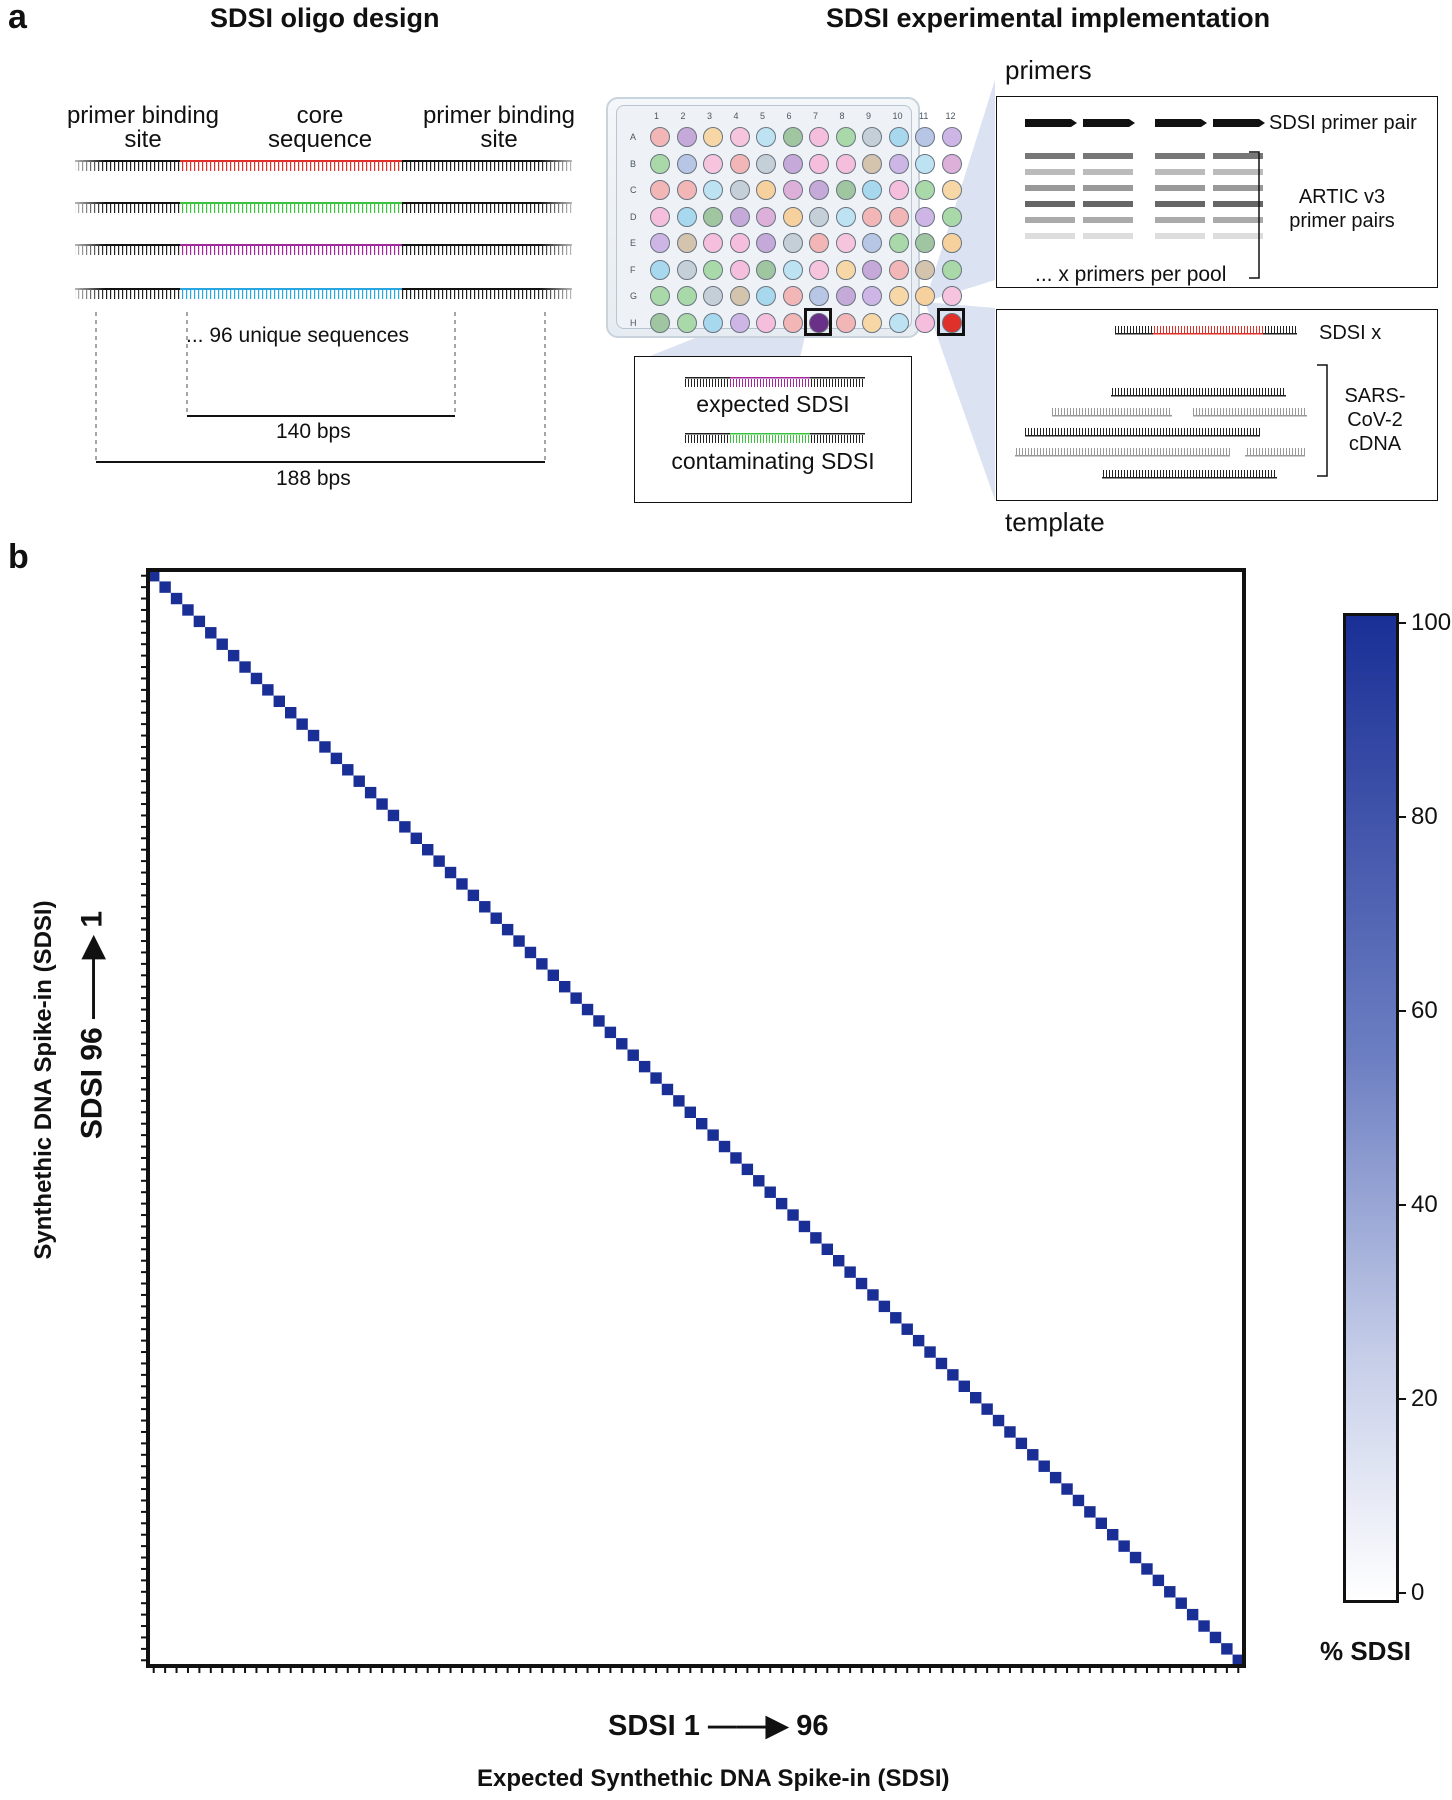 The height and width of the screenshot is (1800, 1452). Describe the element at coordinates (763, 116) in the screenshot. I see `plate-column-label: 5` at that location.